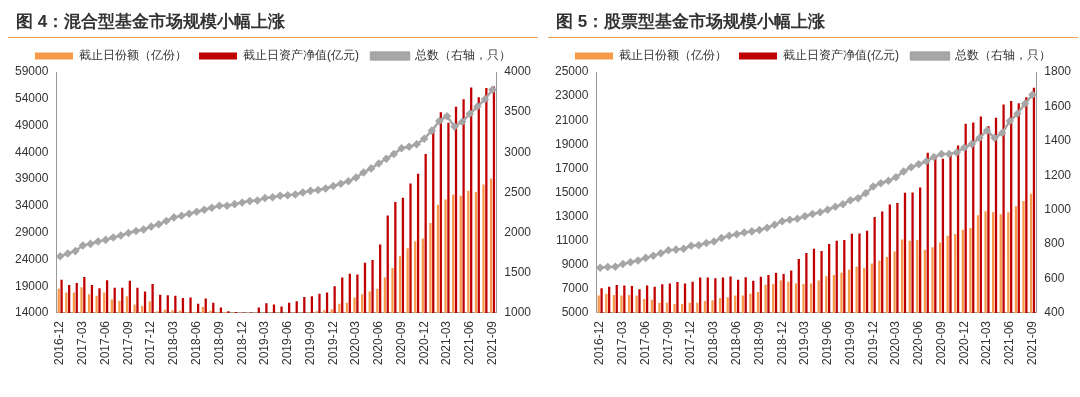 This screenshot has width=1080, height=397. What do you see at coordinates (1058, 140) in the screenshot?
I see `y2-tick-label: 1400` at bounding box center [1058, 140].